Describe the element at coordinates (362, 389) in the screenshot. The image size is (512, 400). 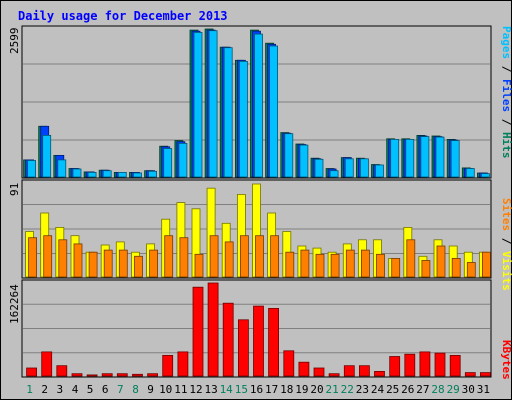
I see `x-label-day-23: 23` at that location.